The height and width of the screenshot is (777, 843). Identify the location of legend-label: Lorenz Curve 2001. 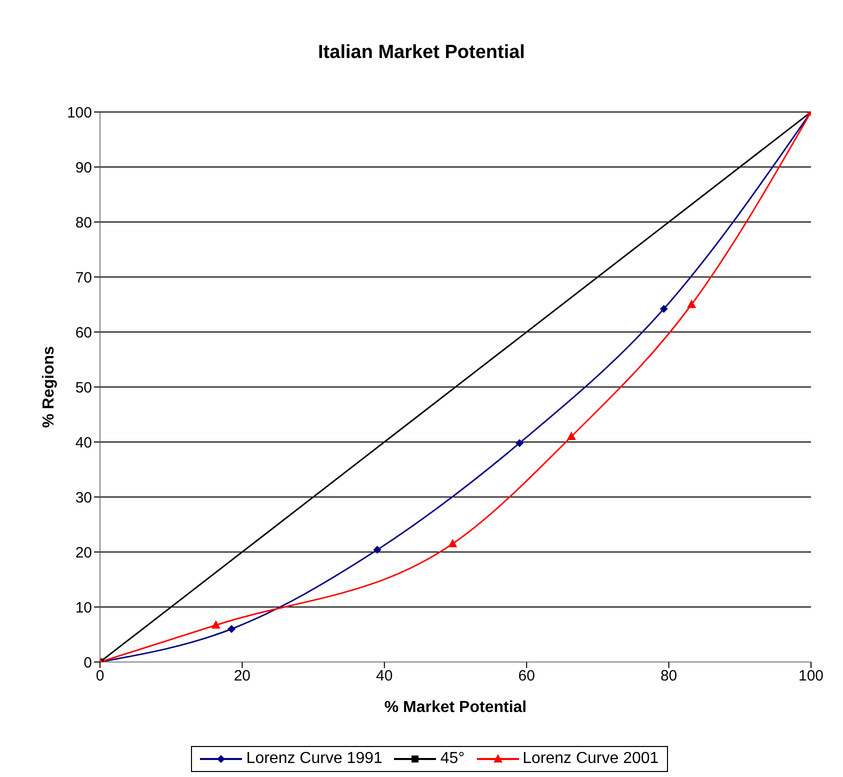
(590, 759).